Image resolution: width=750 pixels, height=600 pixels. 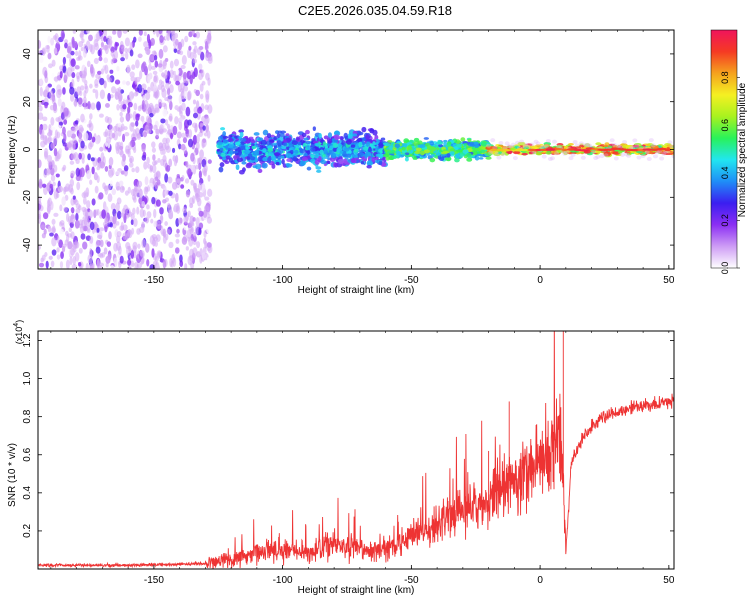 I want to click on snr-x-tick-label: 0, so click(x=540, y=580).